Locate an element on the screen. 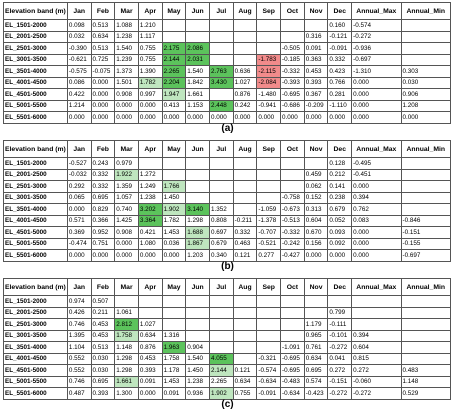 This screenshot has width=455, height=415. table-cell: 0.463 is located at coordinates (245, 243).